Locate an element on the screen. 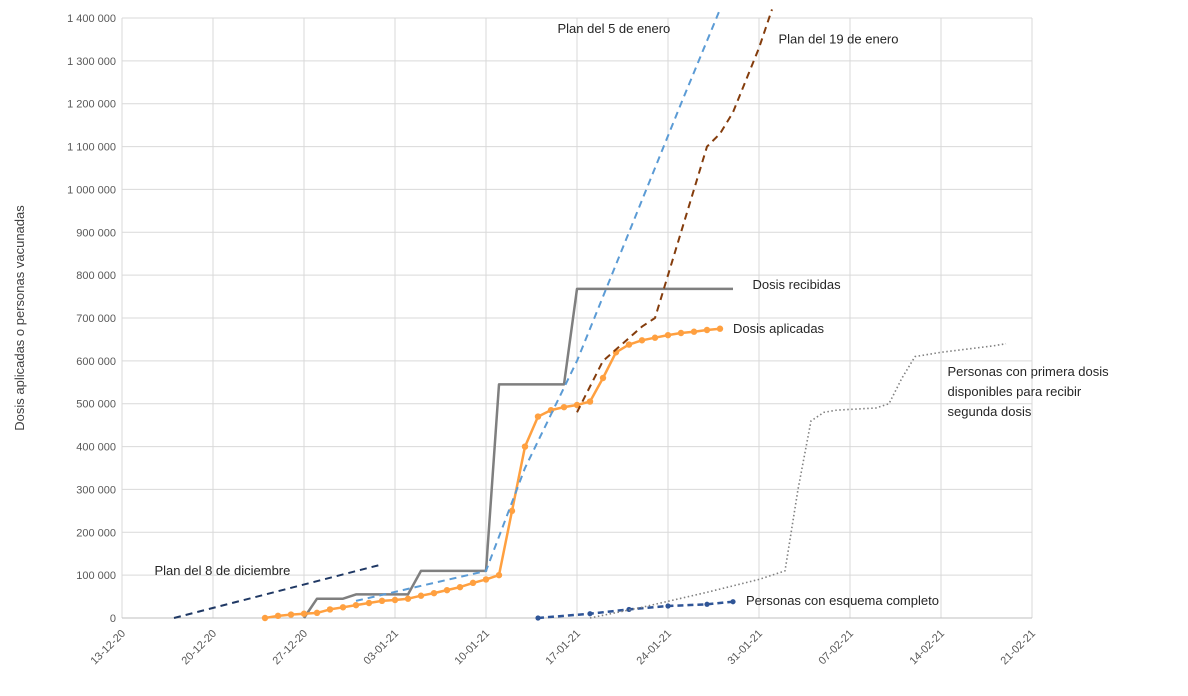 Image resolution: width=1188 pixels, height=696 pixels. y-tick-label: 800 000 is located at coordinates (96, 276).